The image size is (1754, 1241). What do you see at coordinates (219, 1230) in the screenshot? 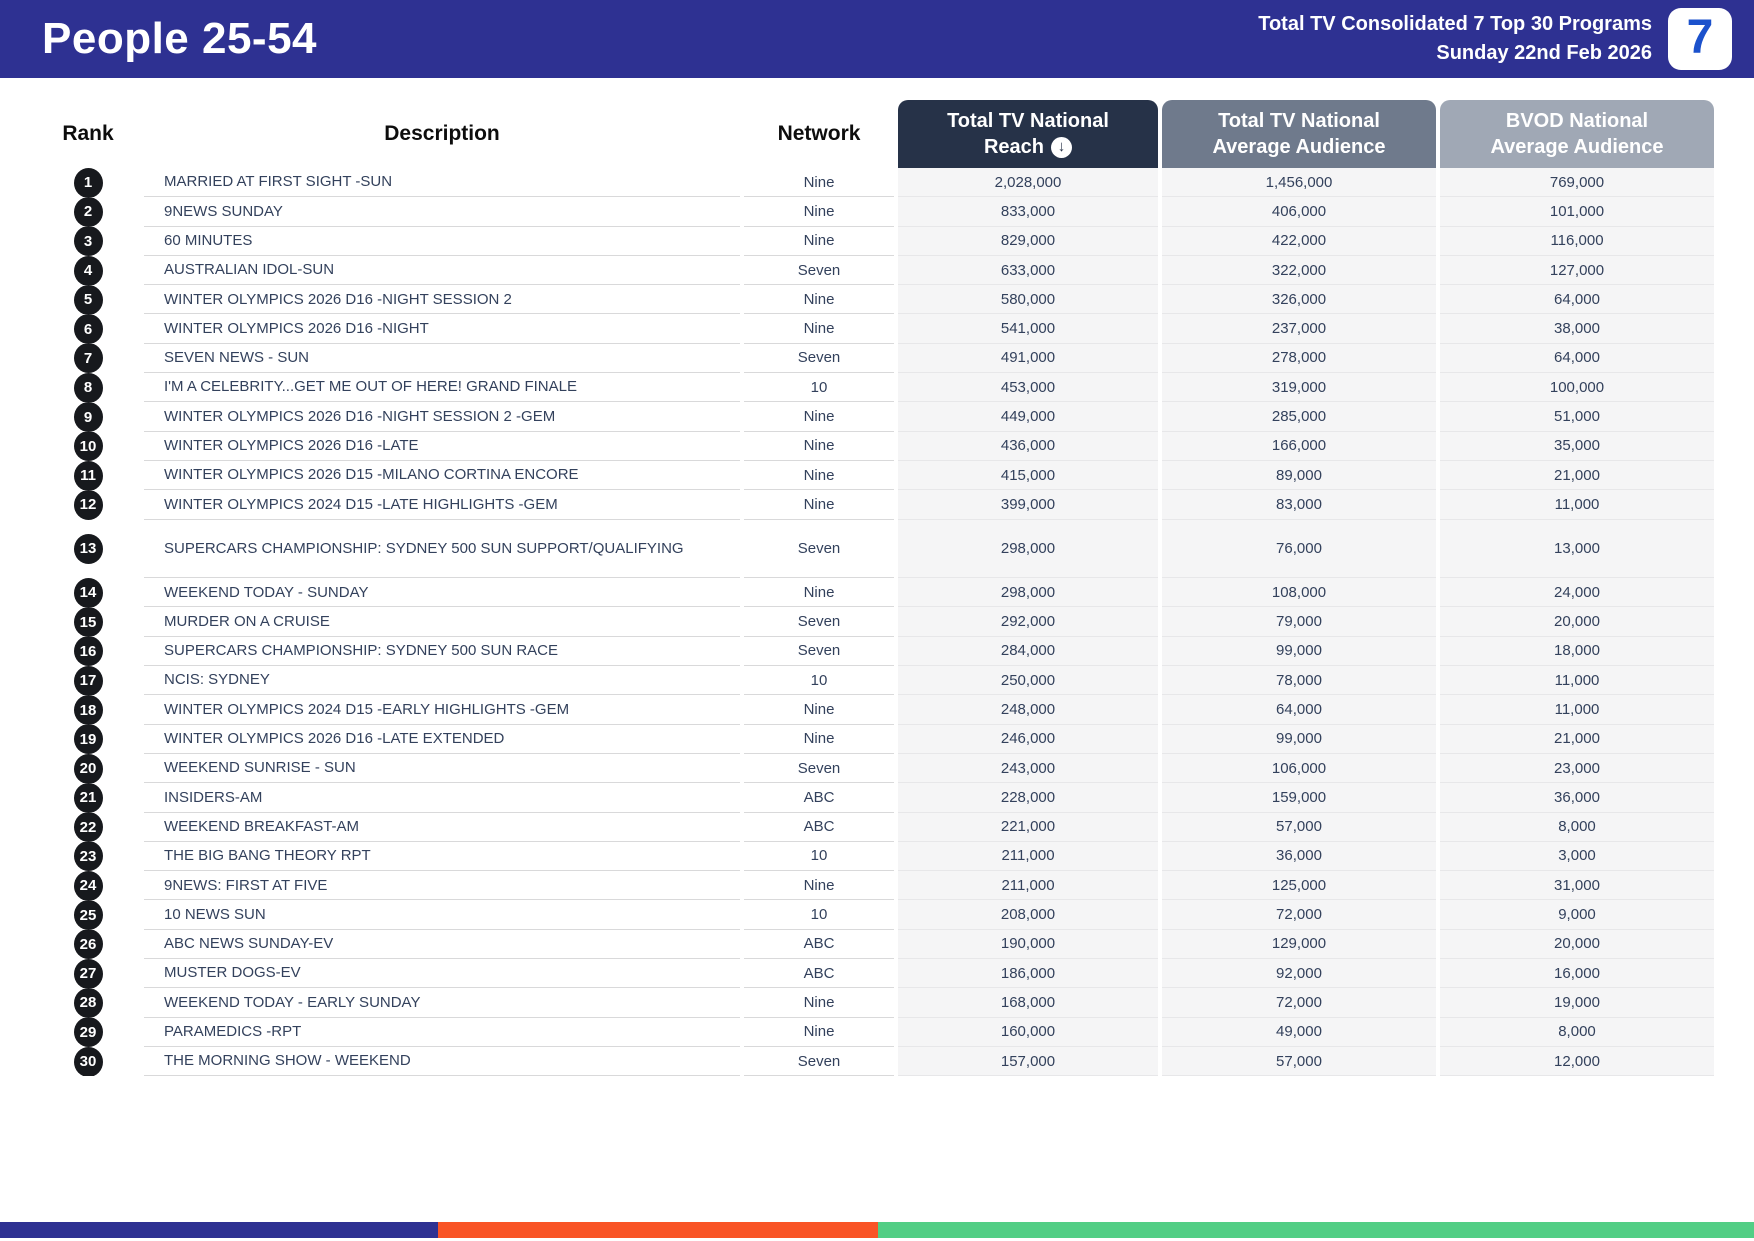
I see `footer-bar-blue-segment` at bounding box center [219, 1230].